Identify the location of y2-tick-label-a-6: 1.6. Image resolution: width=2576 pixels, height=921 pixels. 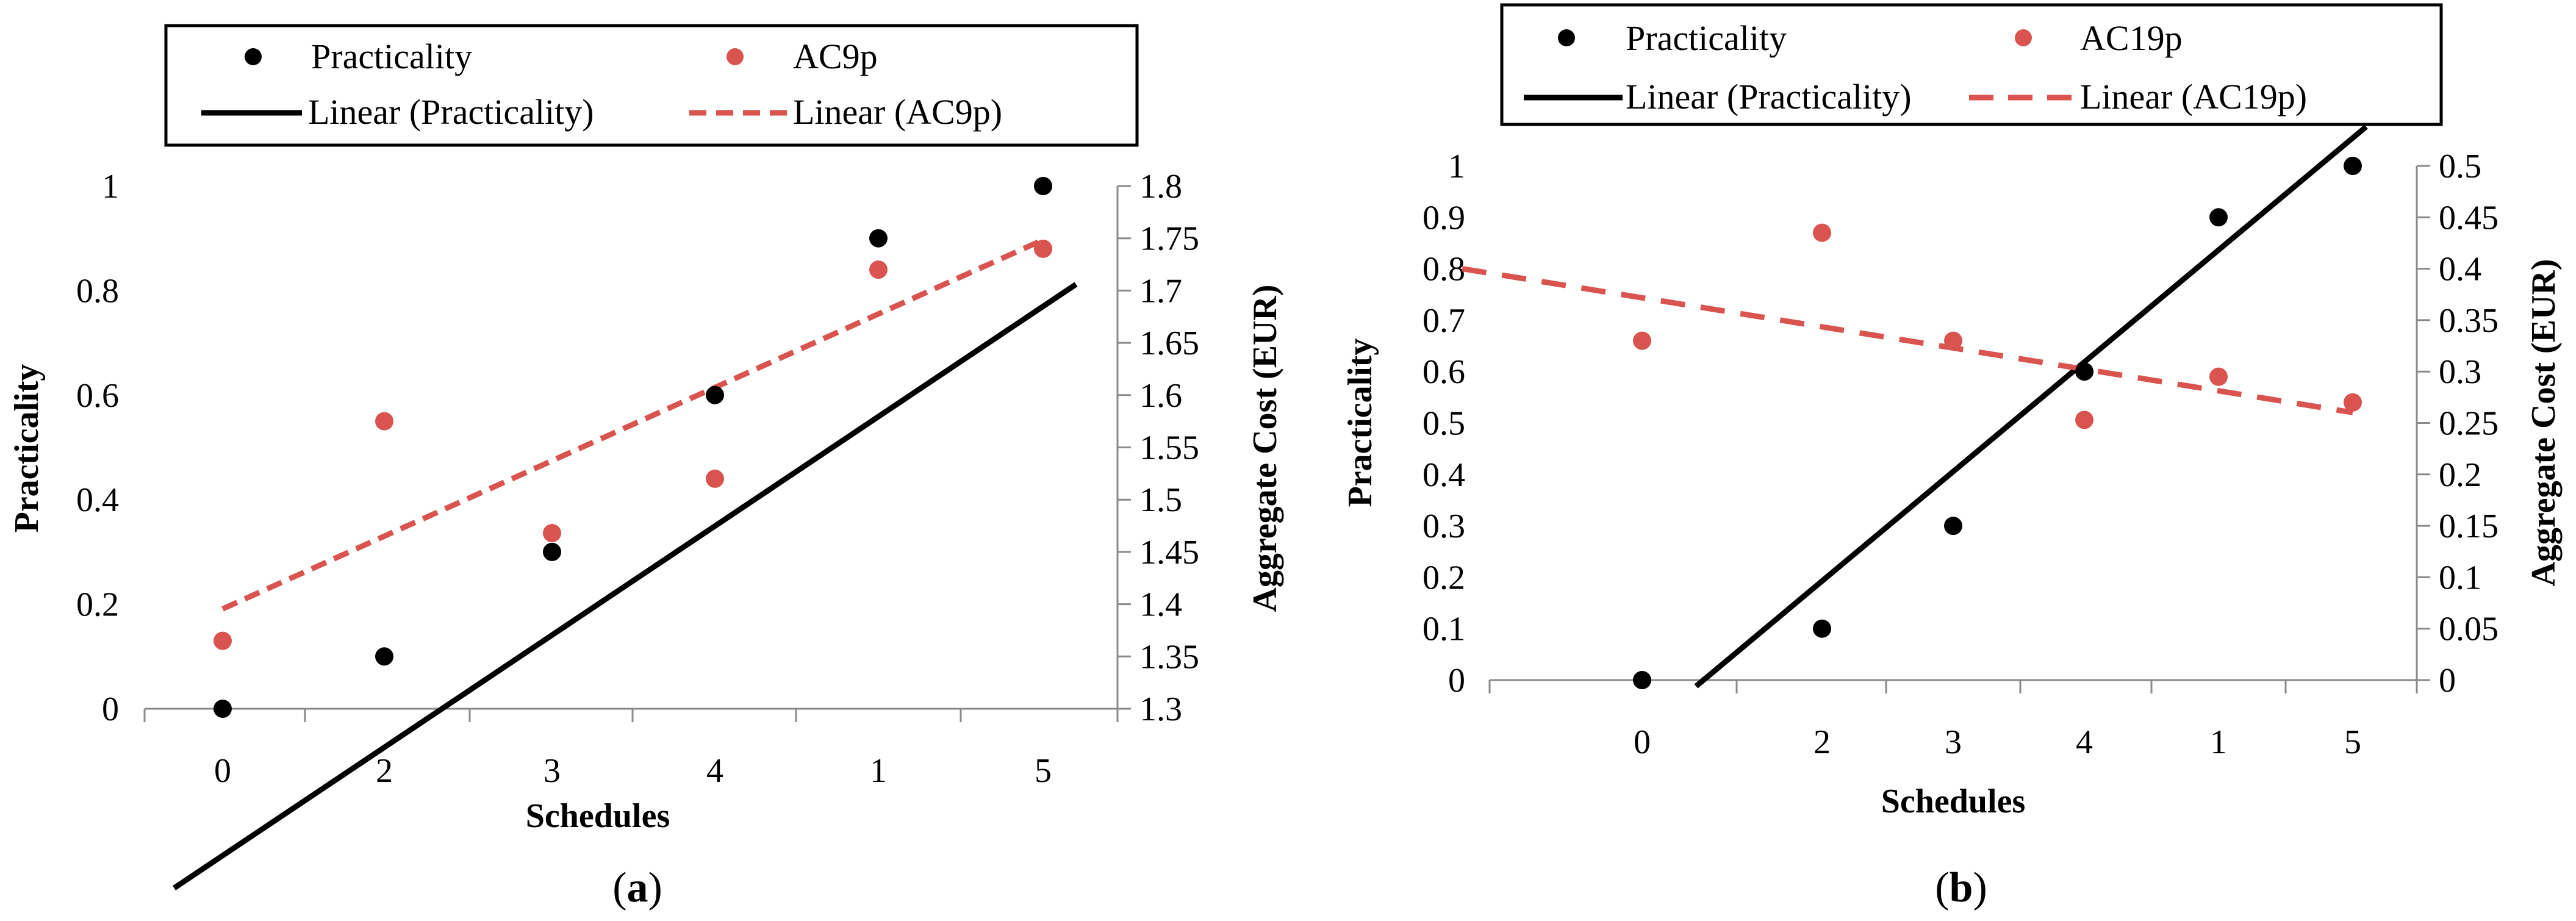
(1161, 396).